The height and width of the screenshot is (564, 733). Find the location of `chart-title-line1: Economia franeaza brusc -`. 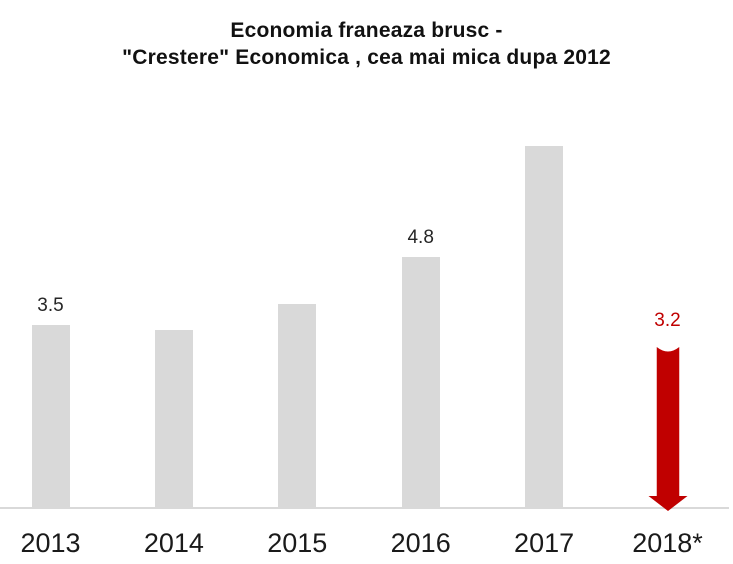

chart-title-line1: Economia franeaza brusc - is located at coordinates (366, 30).